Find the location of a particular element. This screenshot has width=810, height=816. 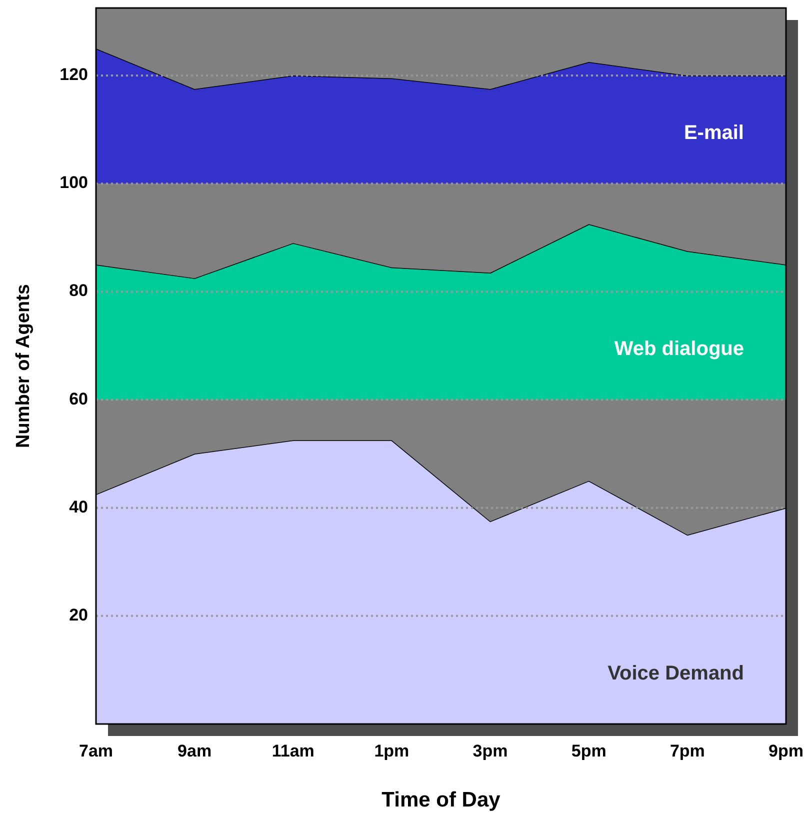

series-label: Web dialogue is located at coordinates (679, 349).